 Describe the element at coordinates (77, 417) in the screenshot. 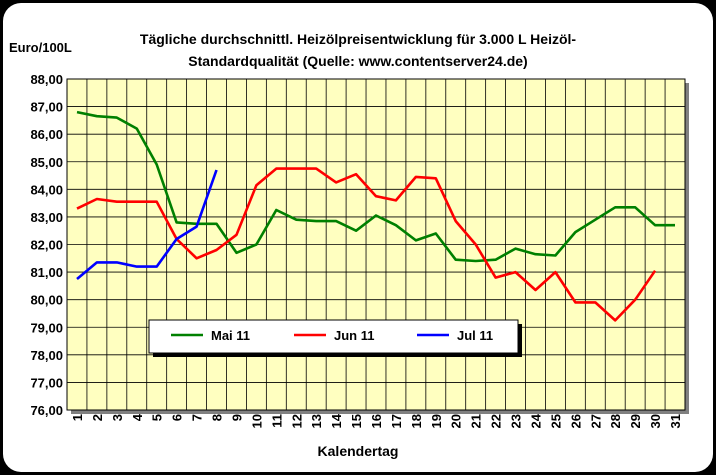

I see `x-tick-label: 1` at that location.